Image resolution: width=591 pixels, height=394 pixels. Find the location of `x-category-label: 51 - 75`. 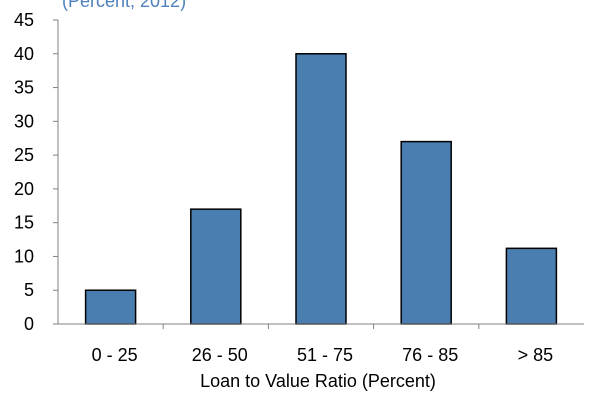

x-category-label: 51 - 75 is located at coordinates (325, 355).